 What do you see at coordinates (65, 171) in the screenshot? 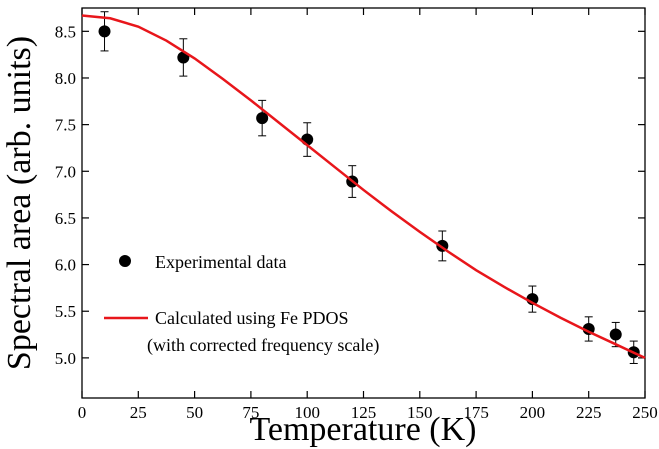
I see `y-tick-label: 7.0` at bounding box center [65, 171].